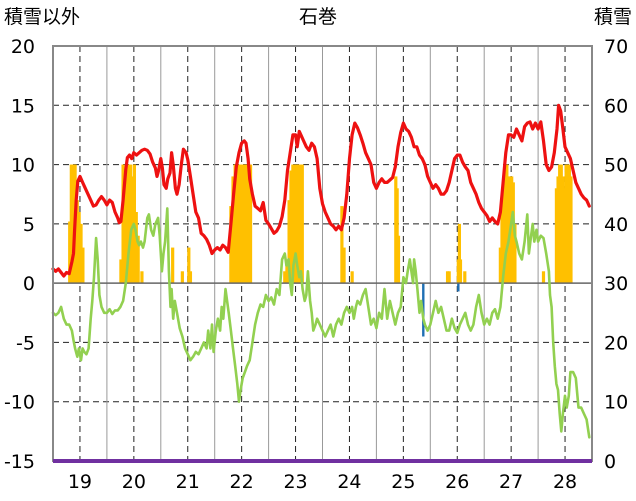  Describe the element at coordinates (188, 482) in the screenshot. I see `x-tick-label: 21` at that location.